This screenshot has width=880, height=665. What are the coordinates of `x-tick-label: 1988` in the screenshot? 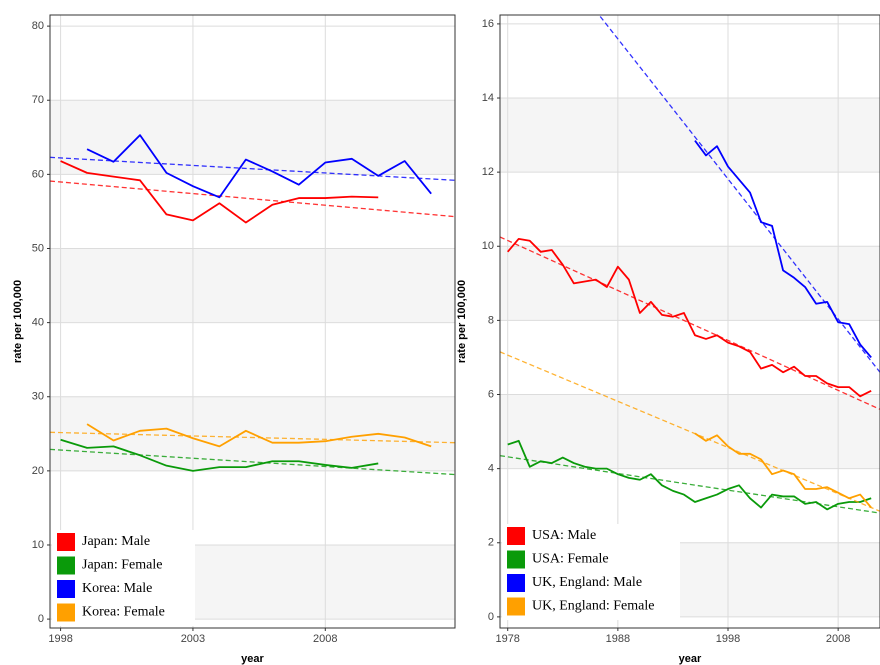 It's located at (618, 639).